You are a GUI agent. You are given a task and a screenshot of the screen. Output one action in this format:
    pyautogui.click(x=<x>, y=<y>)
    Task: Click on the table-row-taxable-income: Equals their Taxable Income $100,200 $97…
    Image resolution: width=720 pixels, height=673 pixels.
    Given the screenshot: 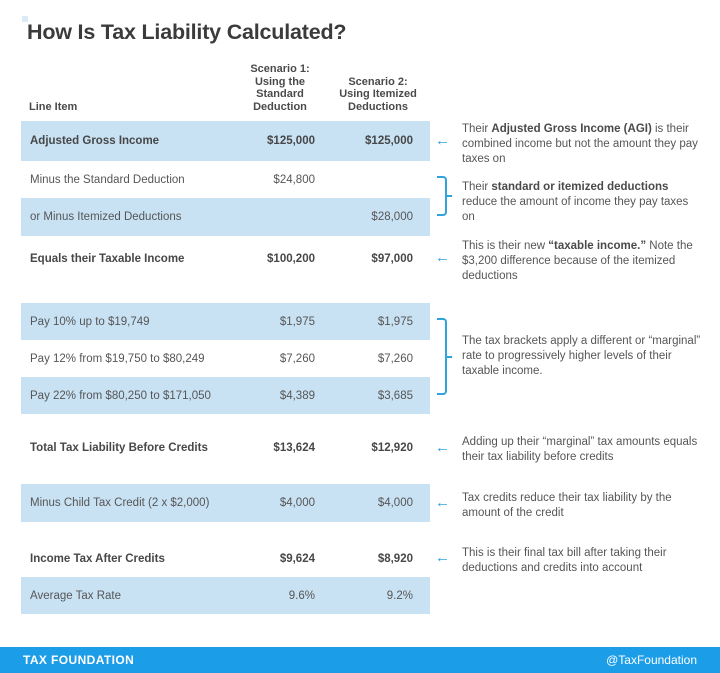 What is the action you would take?
    pyautogui.click(x=225, y=258)
    